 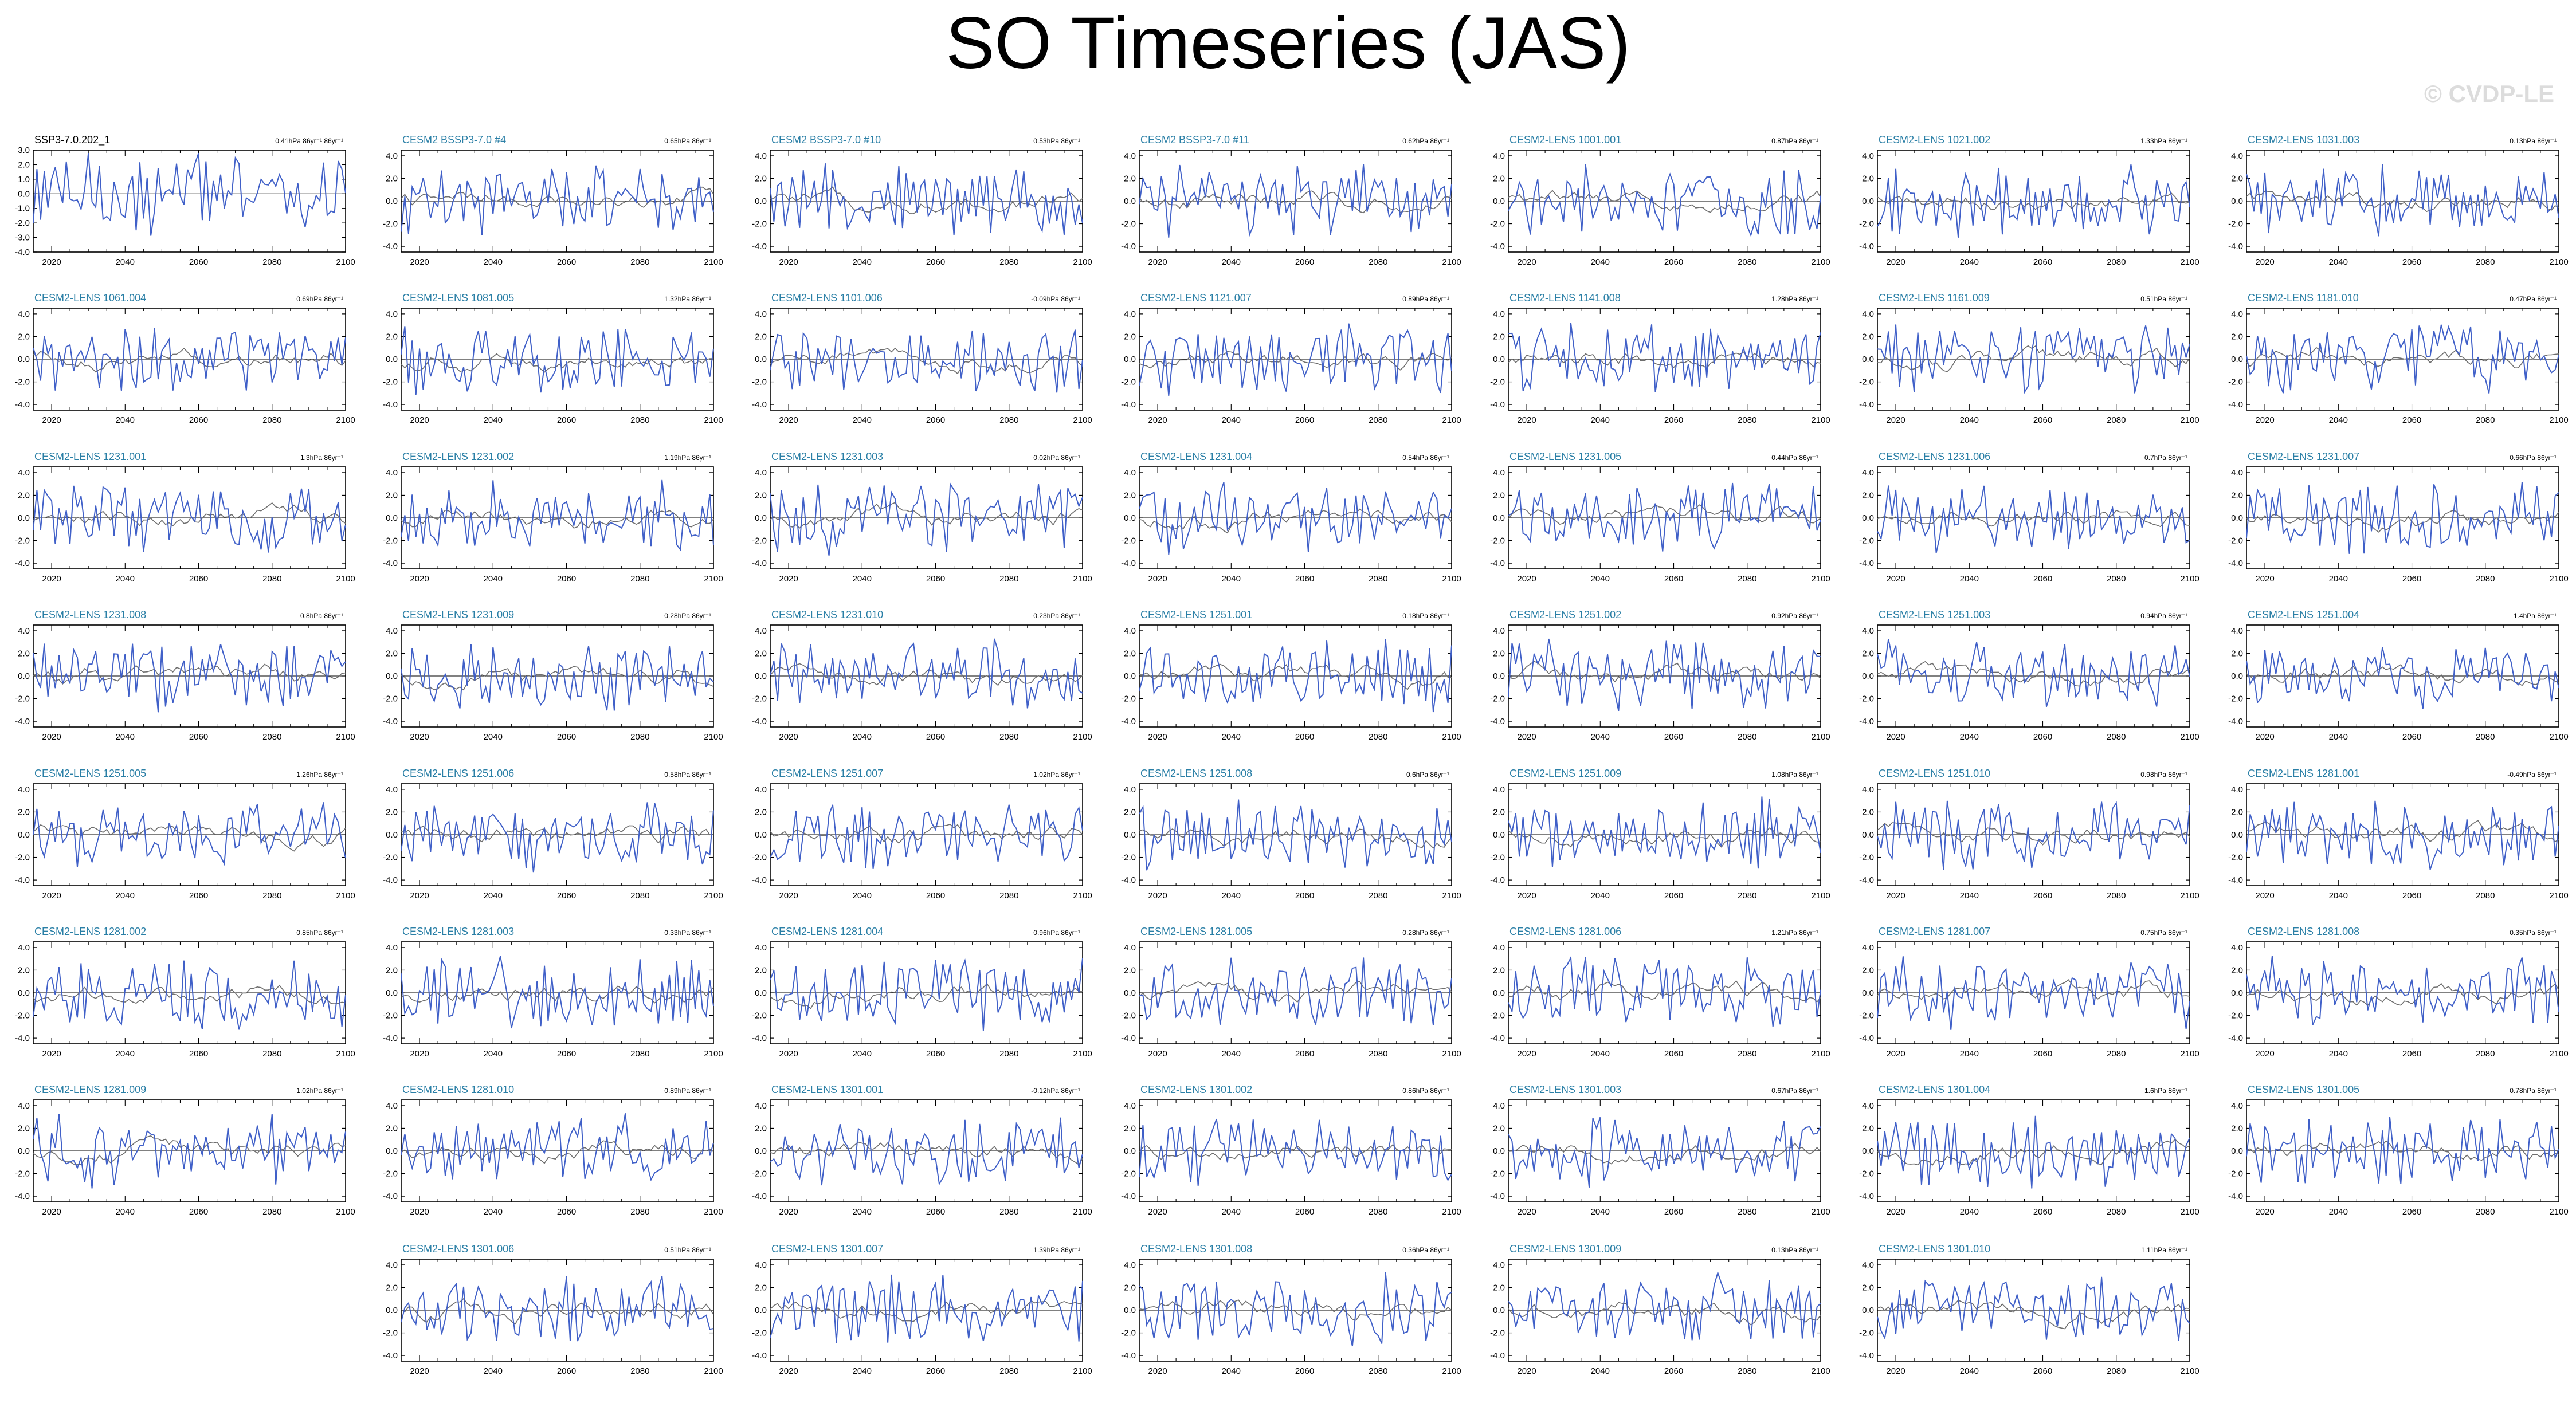 I want to click on panel-title: CESM2-LENS 1231.010, so click(x=827, y=614).